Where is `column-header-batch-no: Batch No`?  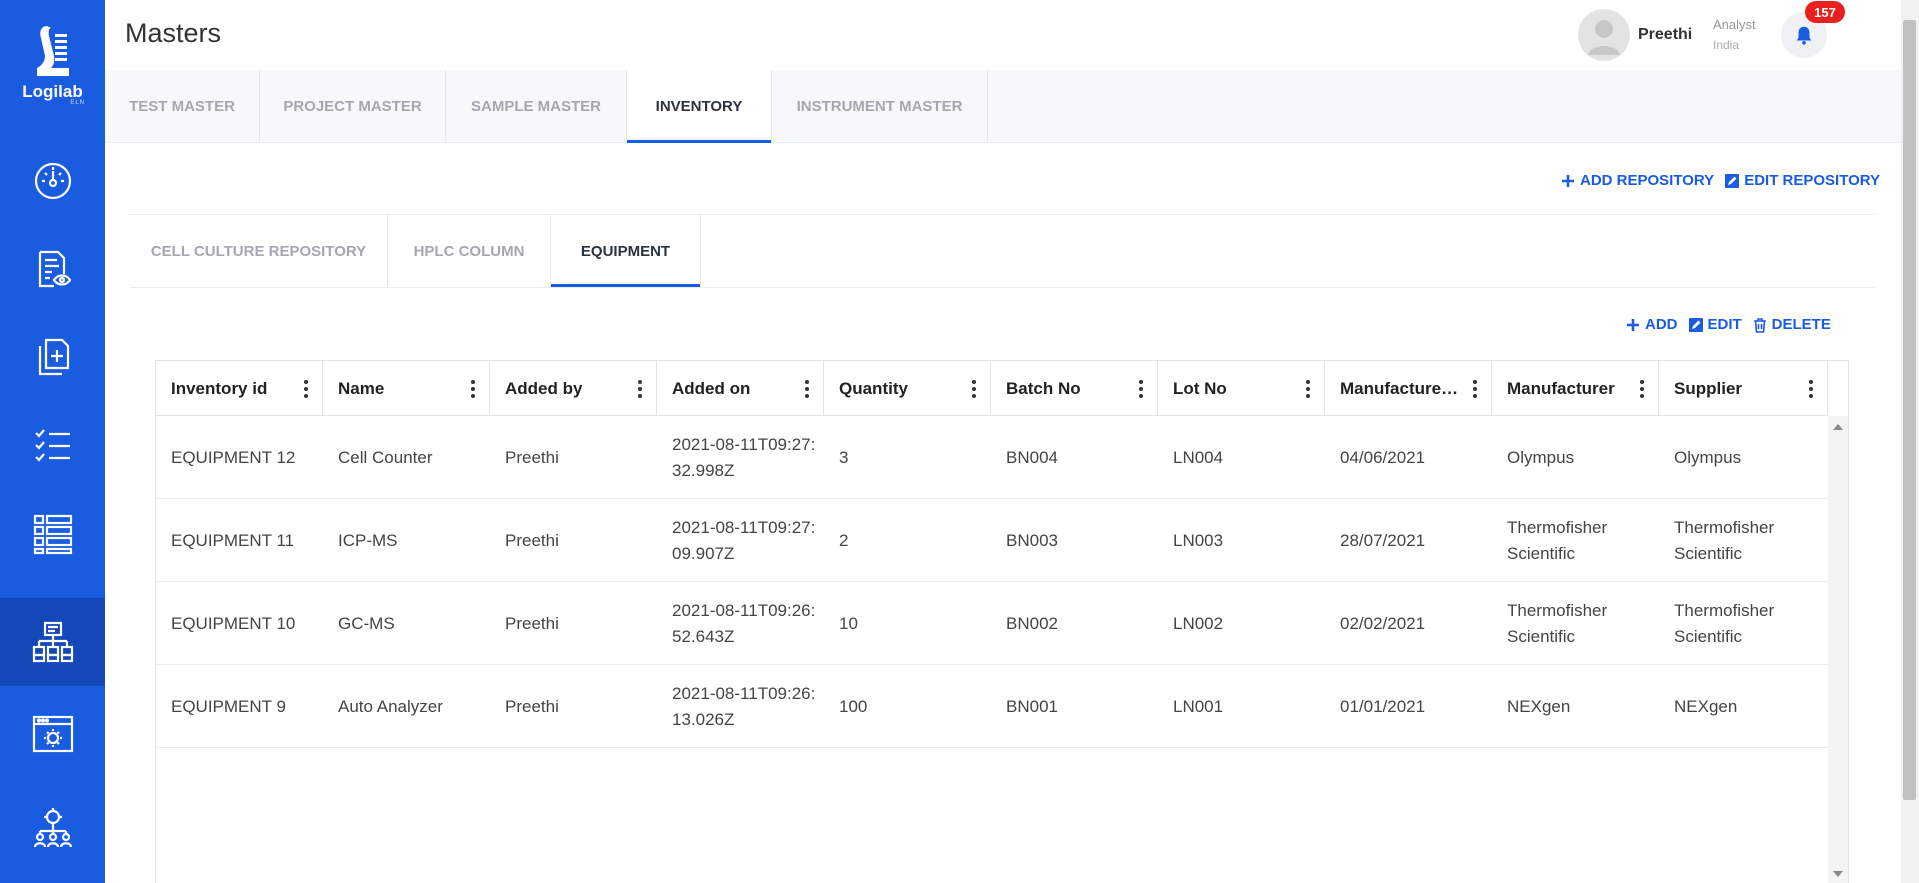 column-header-batch-no: Batch No is located at coordinates (1074, 388).